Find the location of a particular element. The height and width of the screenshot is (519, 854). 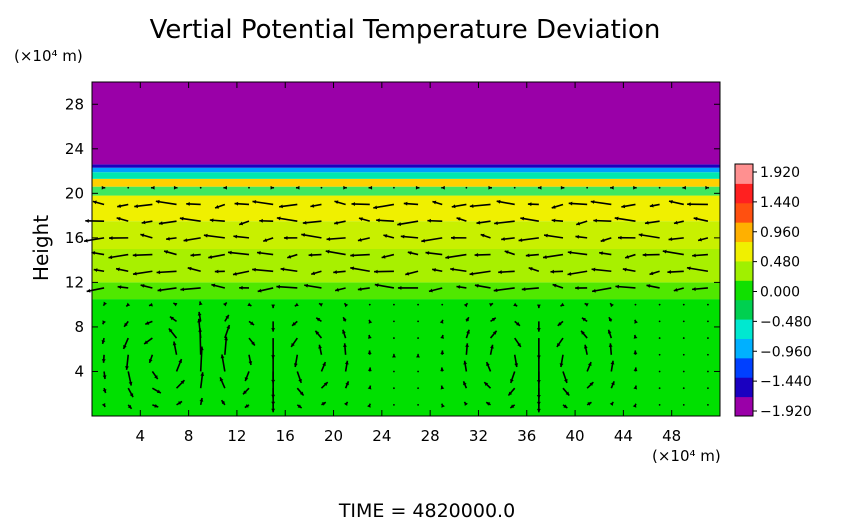

y-tick-label: 24 is located at coordinates (74, 149).